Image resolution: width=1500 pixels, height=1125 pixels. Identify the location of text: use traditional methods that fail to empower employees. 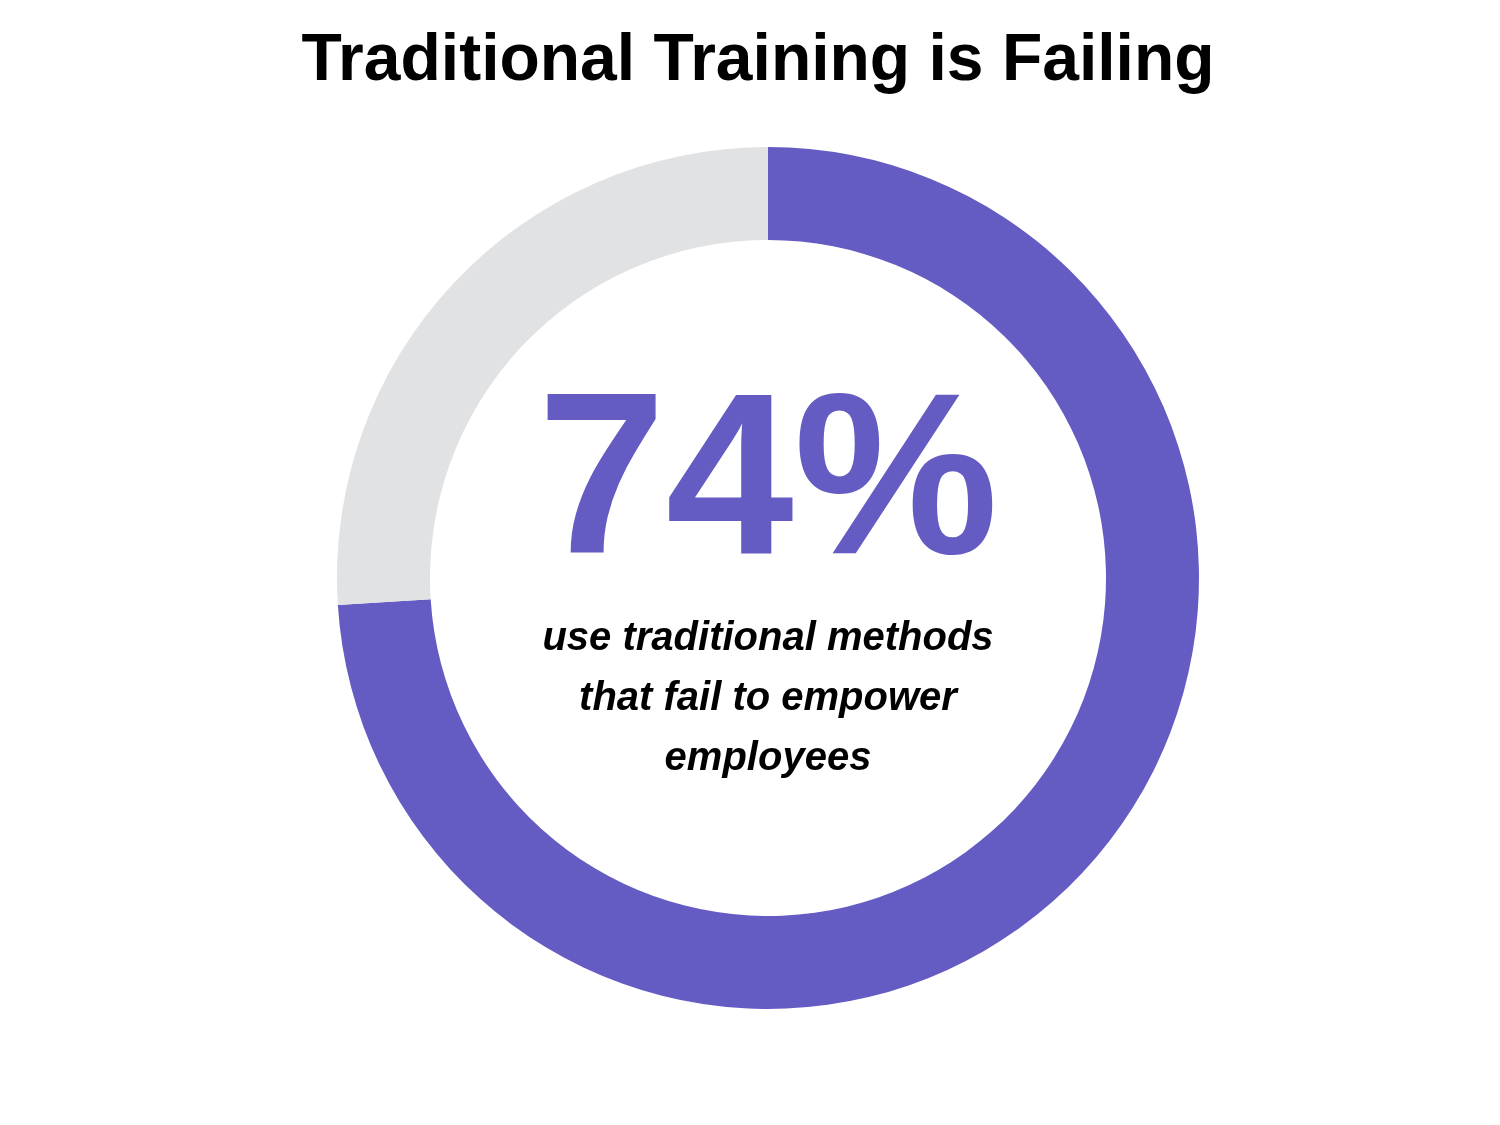
(768, 696).